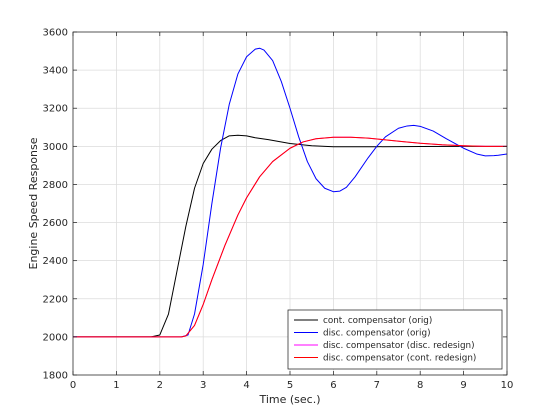 This screenshot has height=420, width=560. What do you see at coordinates (290, 385) in the screenshot?
I see `x-tick-label: 5` at bounding box center [290, 385].